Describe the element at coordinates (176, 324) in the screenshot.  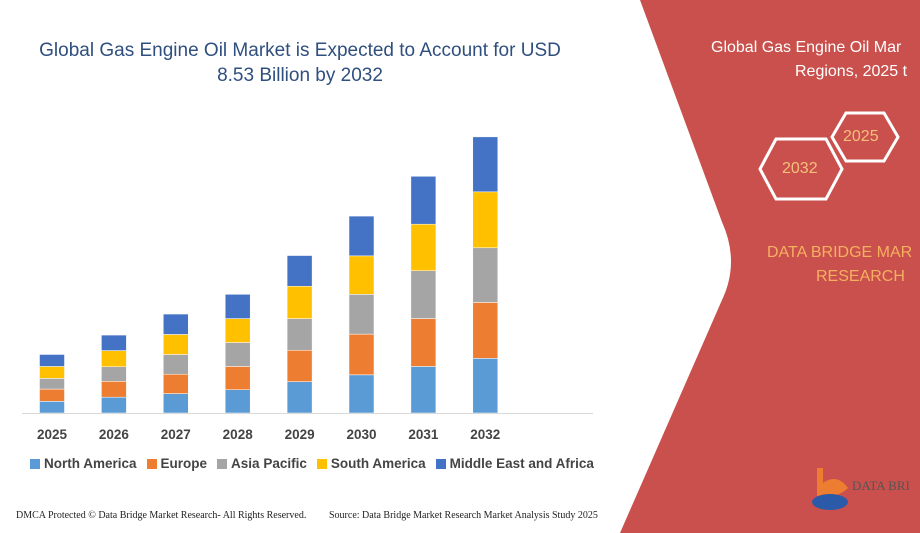
I see `bar-2027-middle-east-and-africa` at that location.